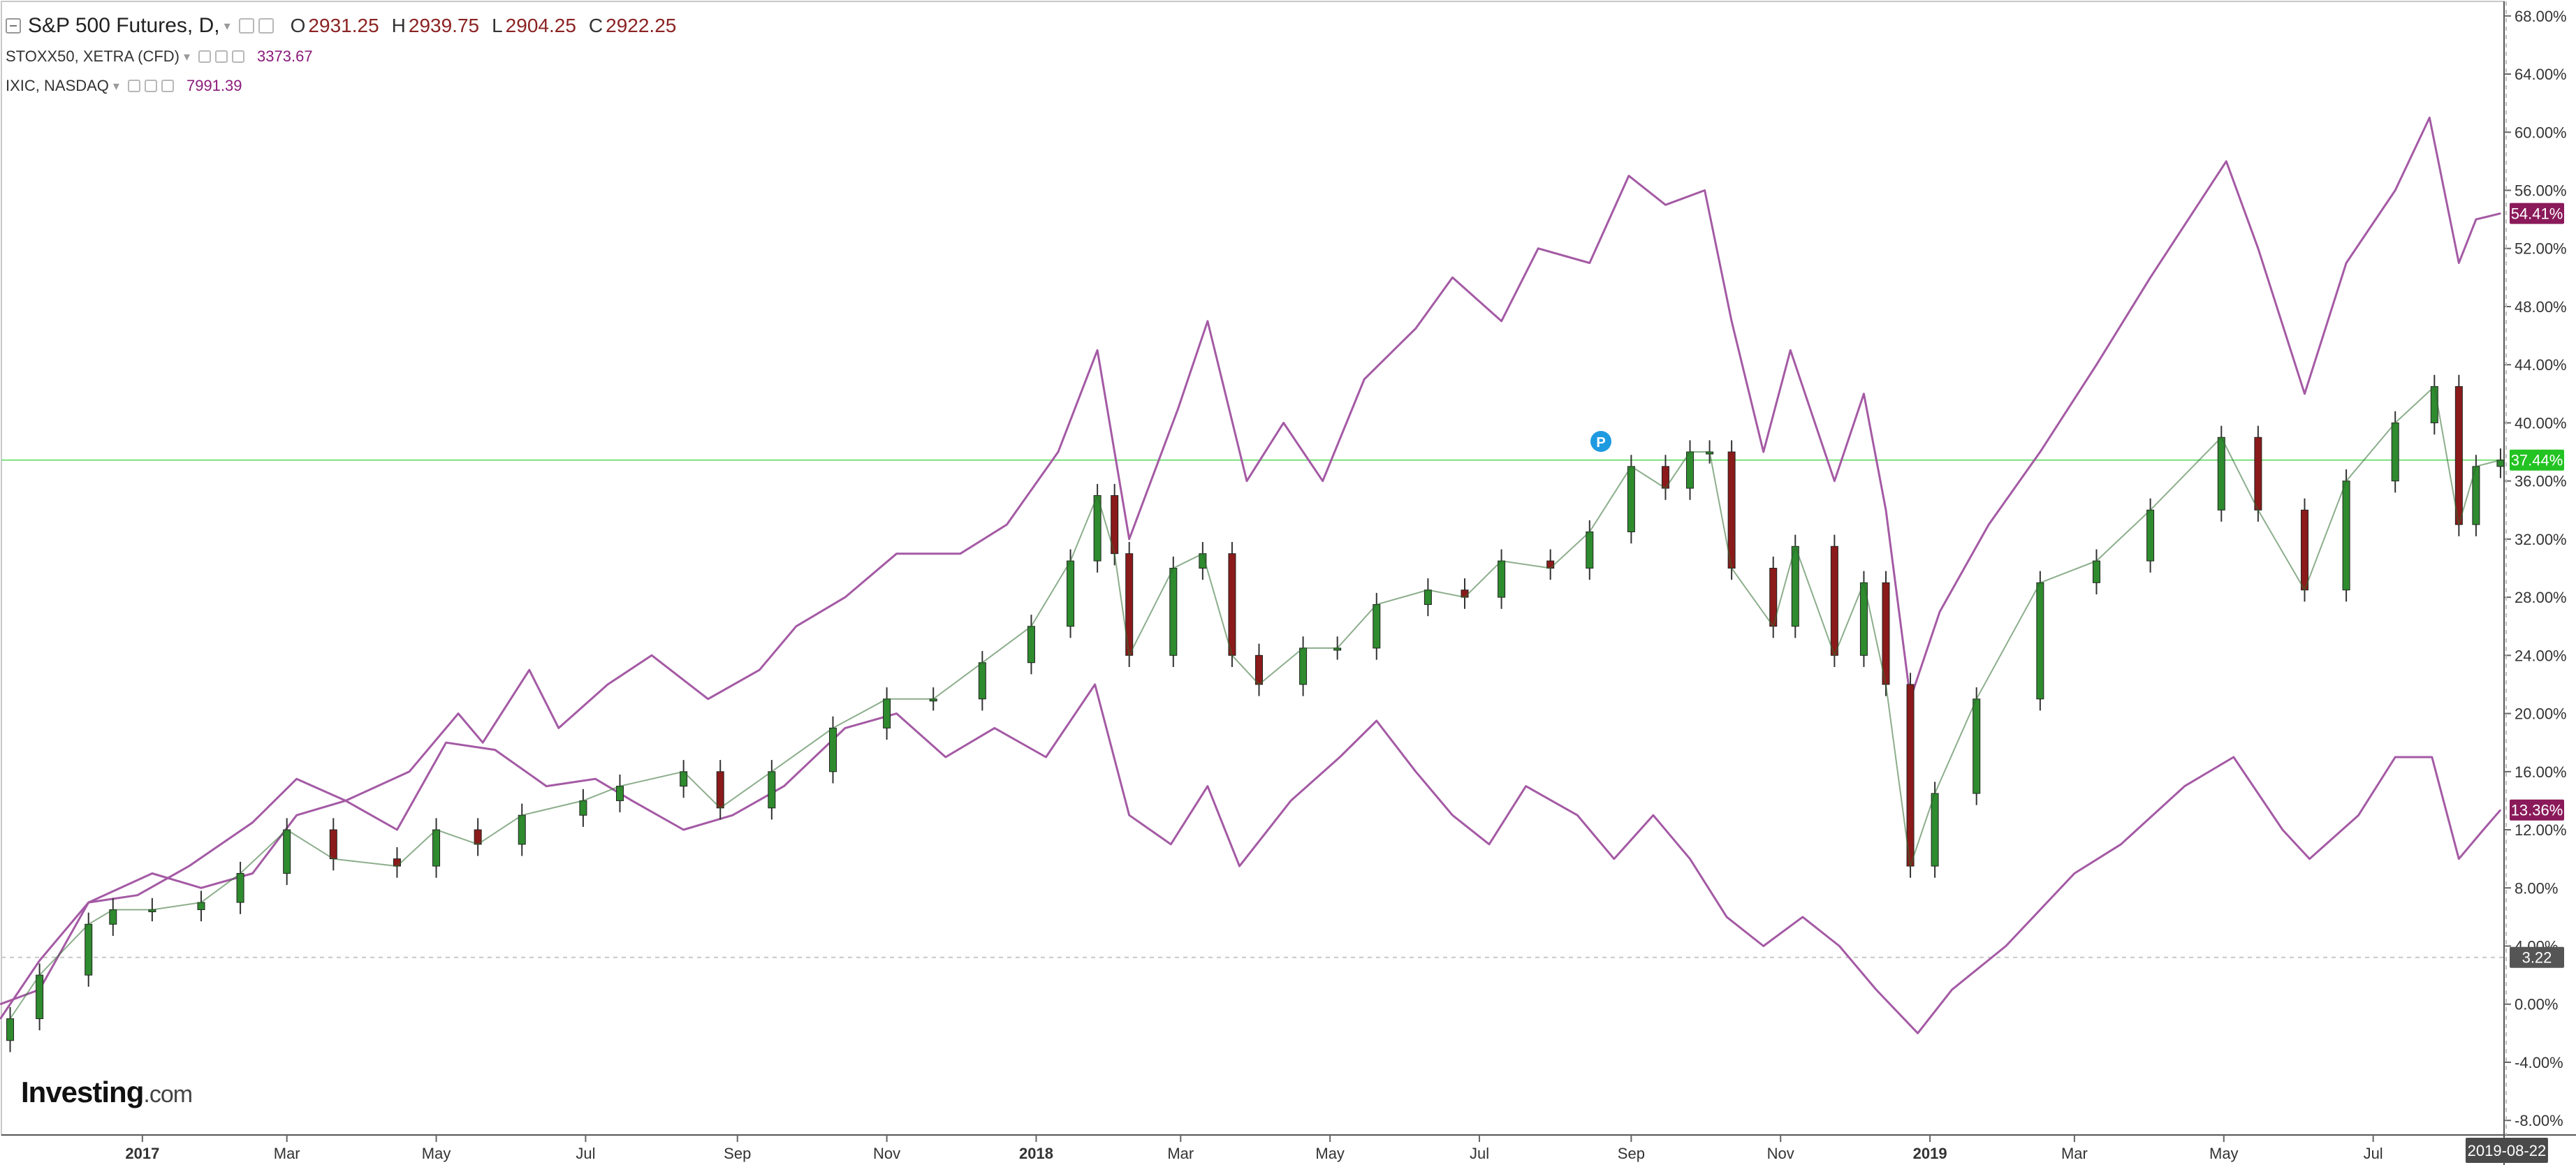  Describe the element at coordinates (343, 25) in the screenshot. I see `ohlc-open-value: 2931.25` at that location.